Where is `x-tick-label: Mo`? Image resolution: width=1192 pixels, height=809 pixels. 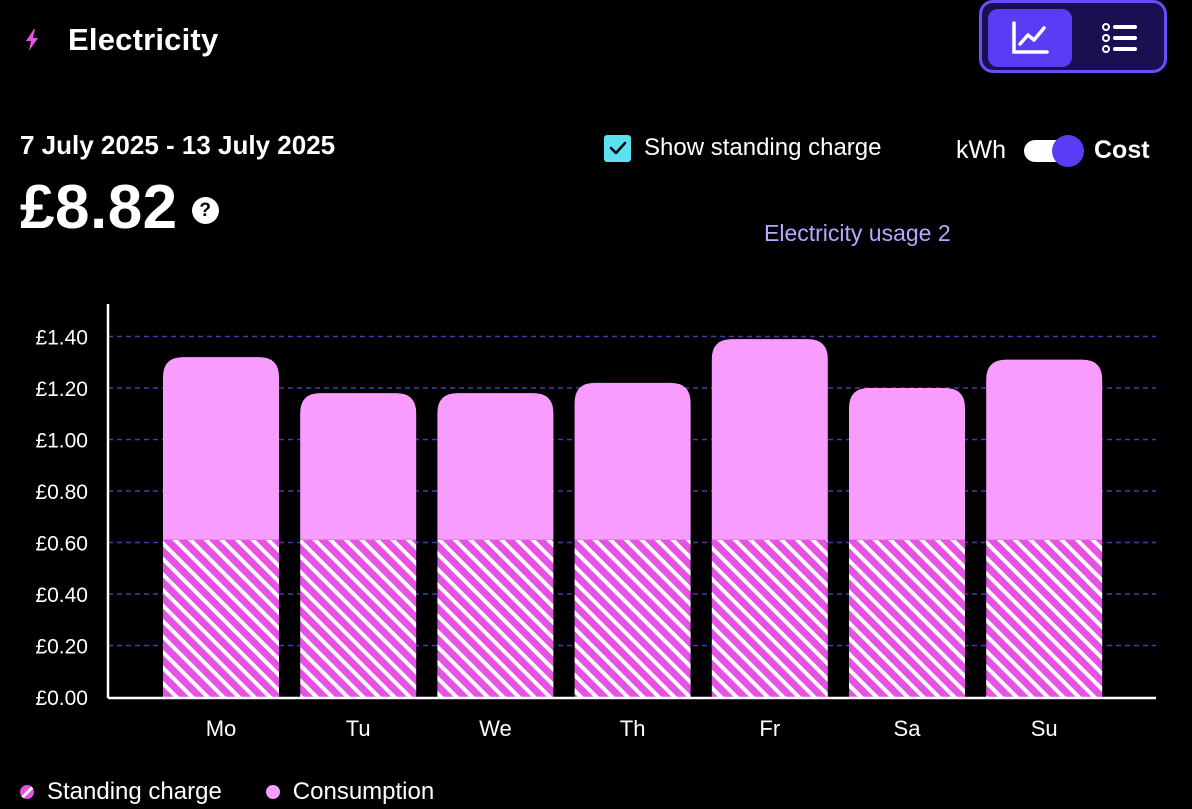
x-tick-label: Mo is located at coordinates (221, 728).